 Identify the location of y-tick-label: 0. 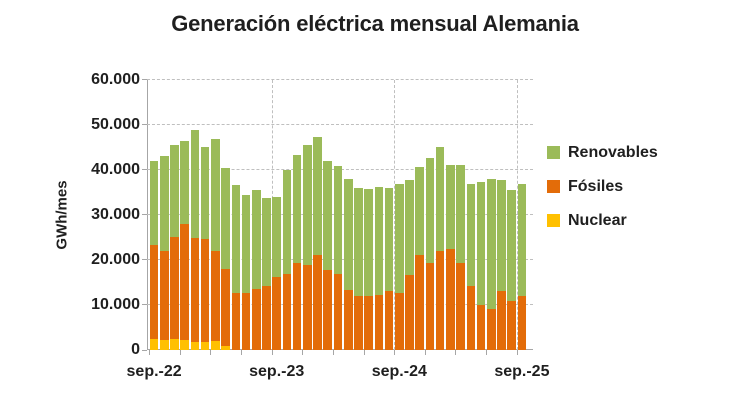
(135, 349).